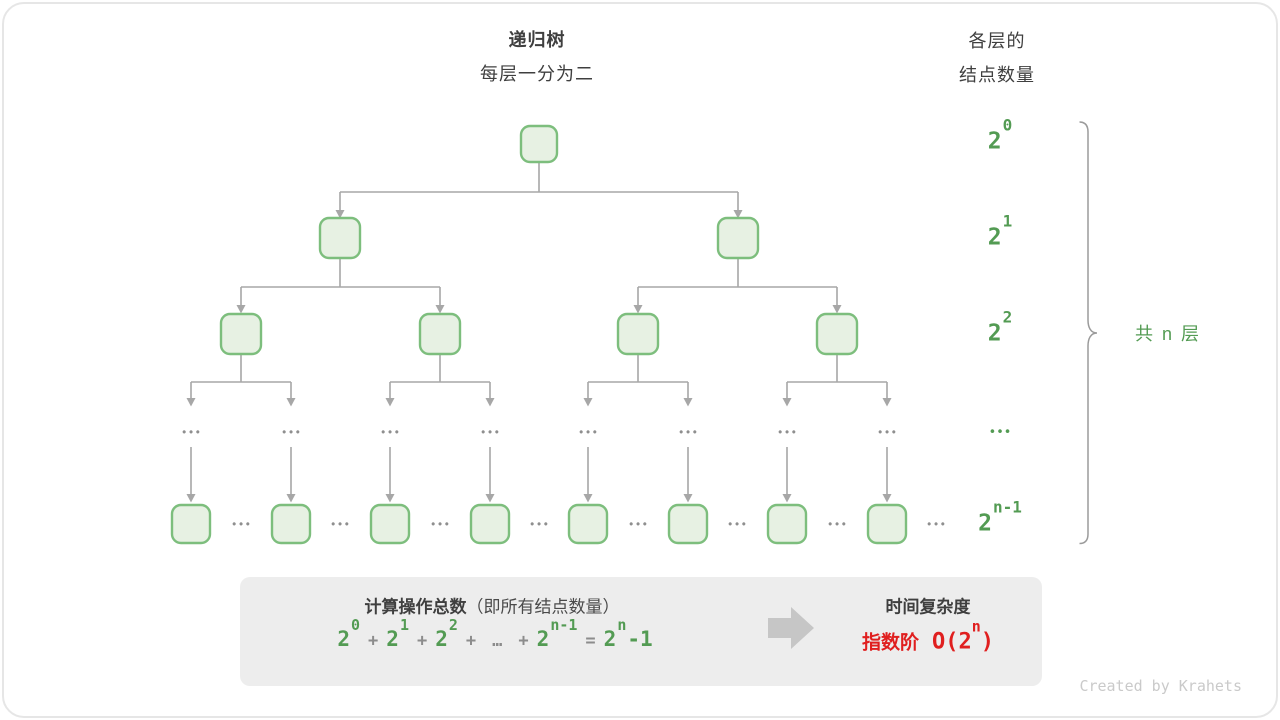  Describe the element at coordinates (1000, 517) in the screenshot. I see `level-count-label-2^n-1: 2n-1` at that location.